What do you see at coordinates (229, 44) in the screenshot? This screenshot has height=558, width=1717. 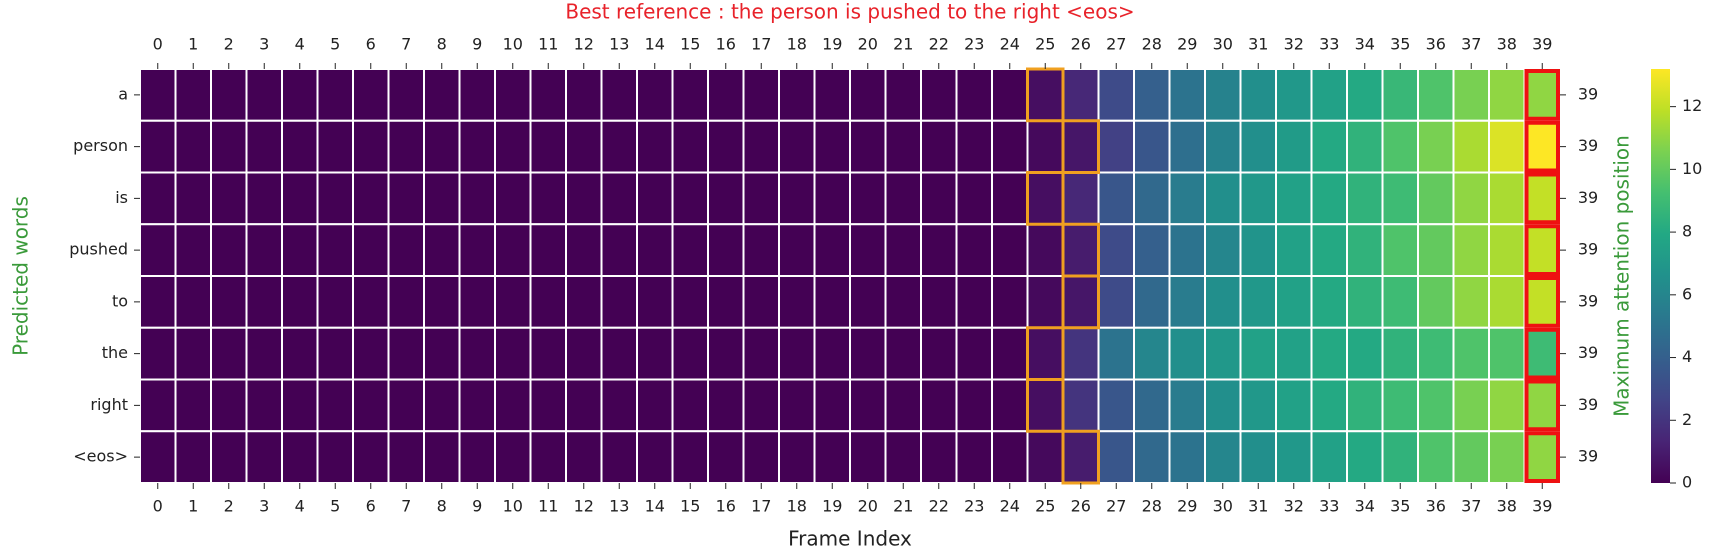 I see `x-tick-label-top: 2` at bounding box center [229, 44].